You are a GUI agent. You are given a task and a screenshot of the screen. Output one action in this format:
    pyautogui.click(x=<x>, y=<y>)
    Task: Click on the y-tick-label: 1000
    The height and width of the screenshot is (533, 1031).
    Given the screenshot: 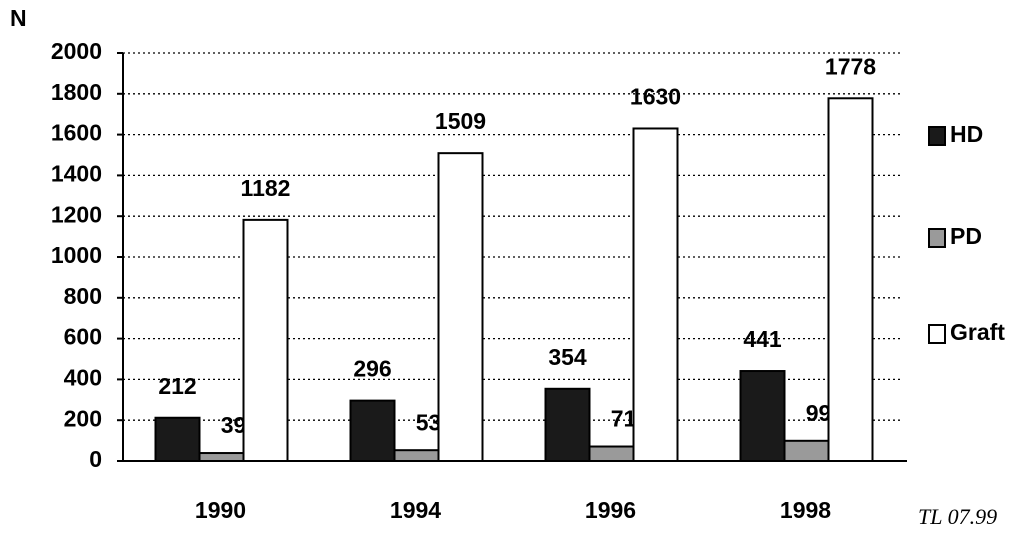 What is the action you would take?
    pyautogui.click(x=76, y=255)
    